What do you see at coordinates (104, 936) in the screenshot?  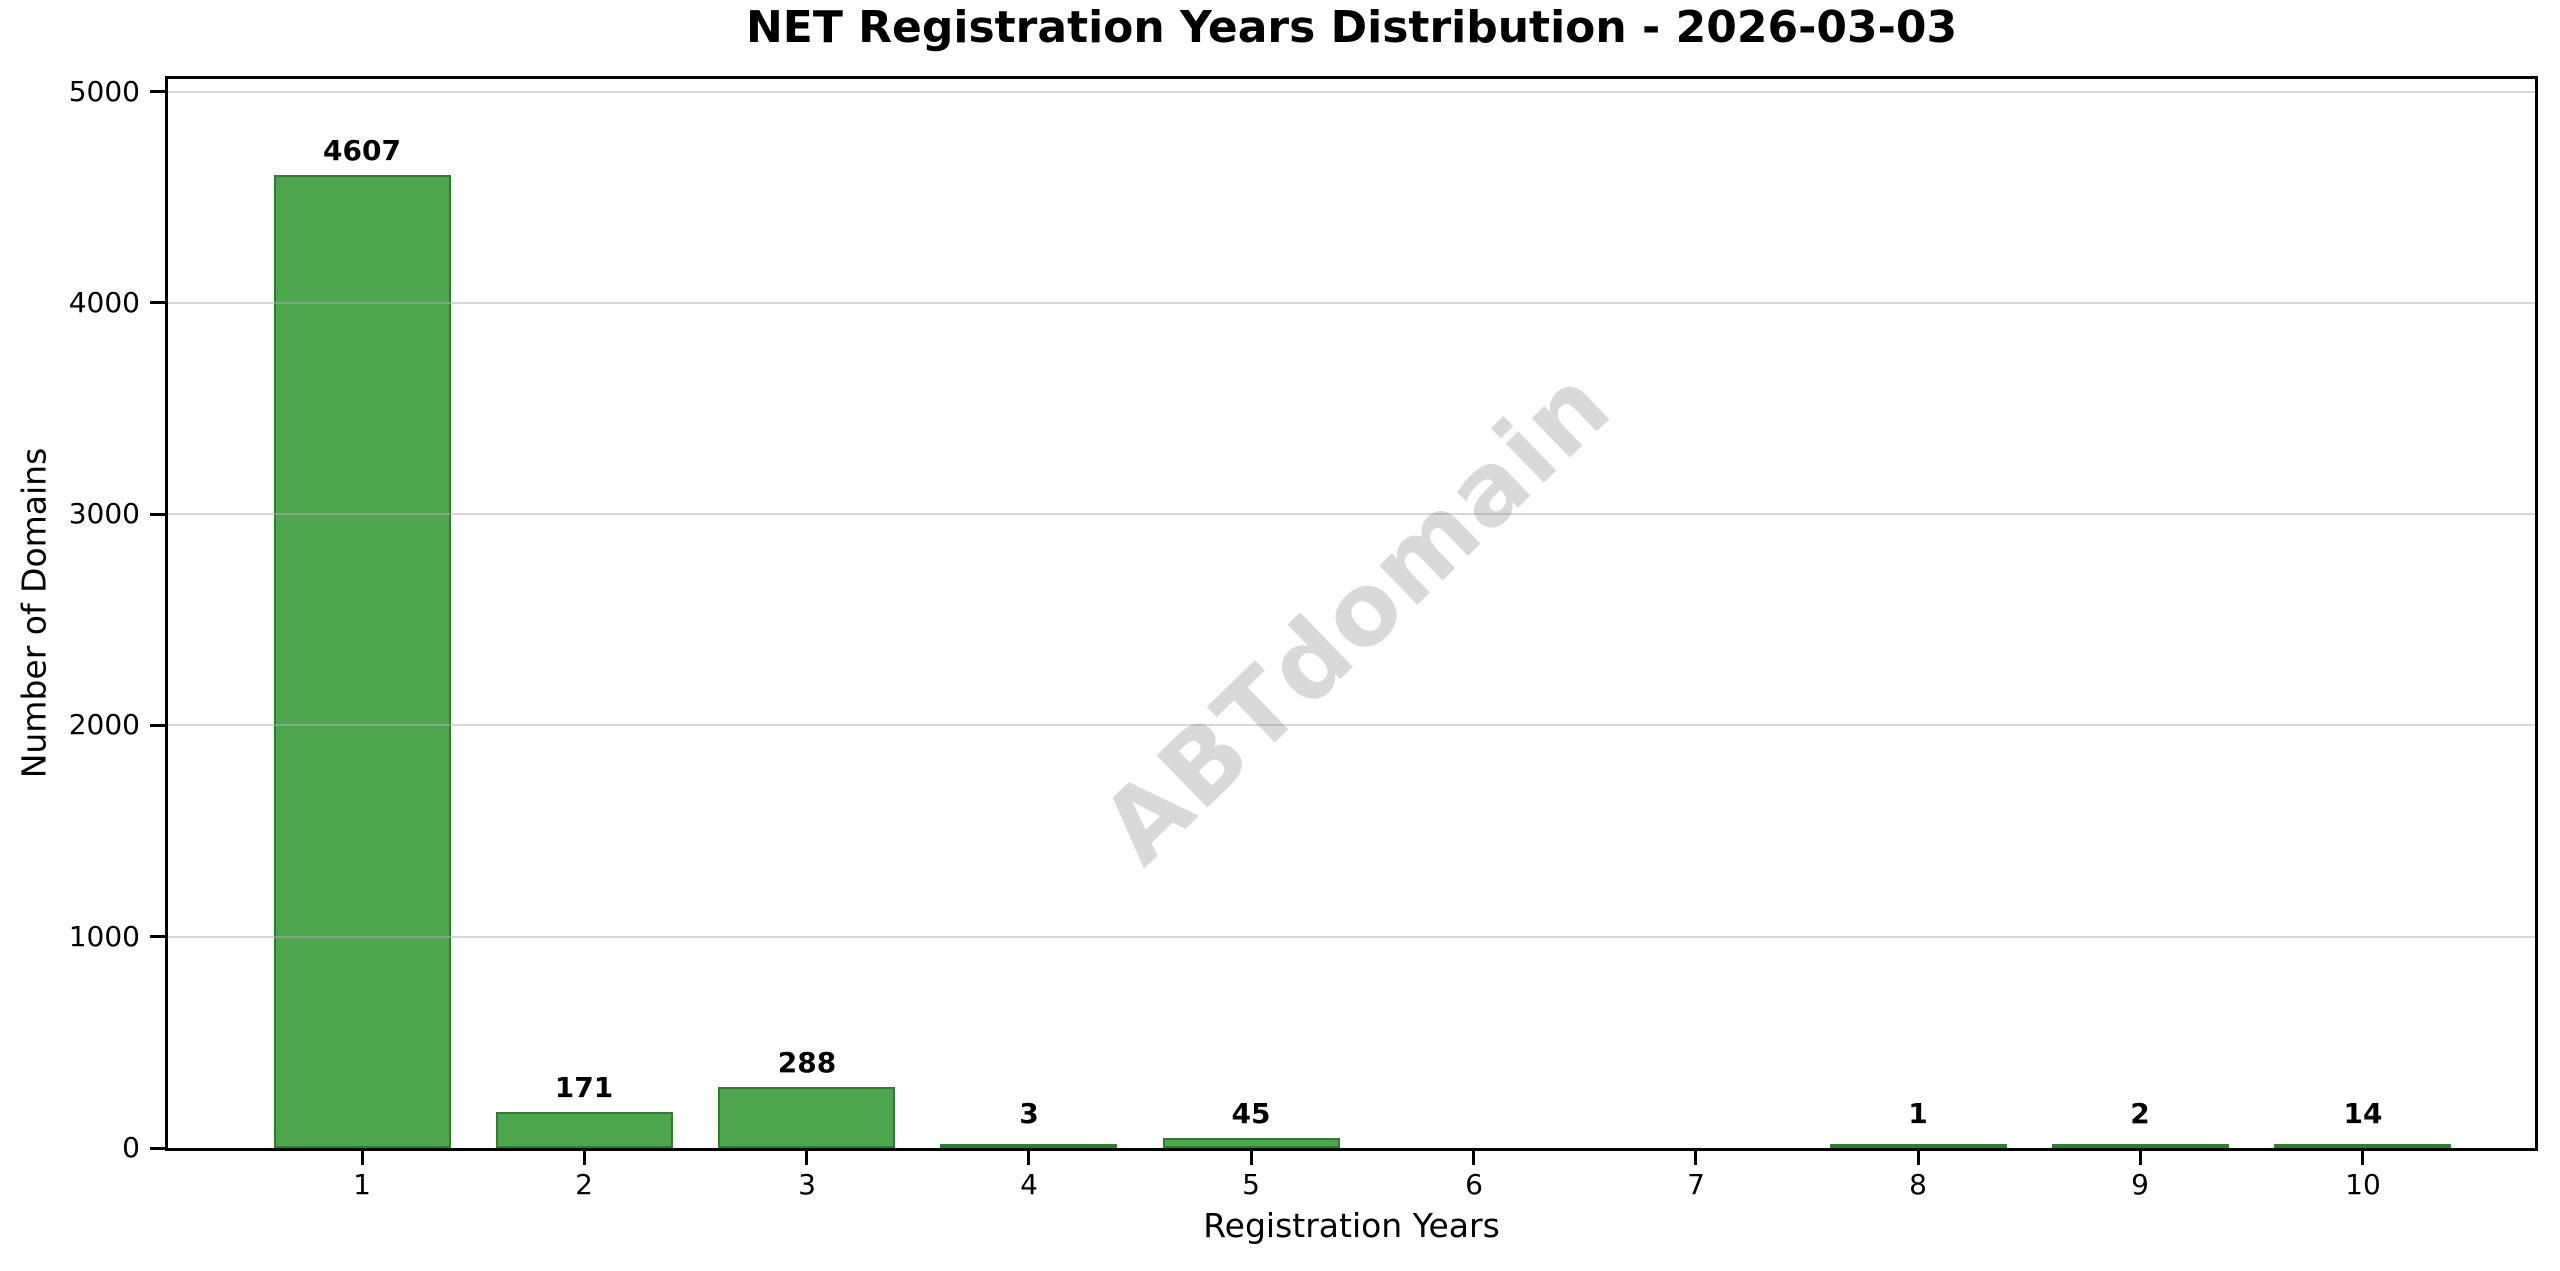 I see `y-tick-label-1000: 1000` at bounding box center [104, 936].